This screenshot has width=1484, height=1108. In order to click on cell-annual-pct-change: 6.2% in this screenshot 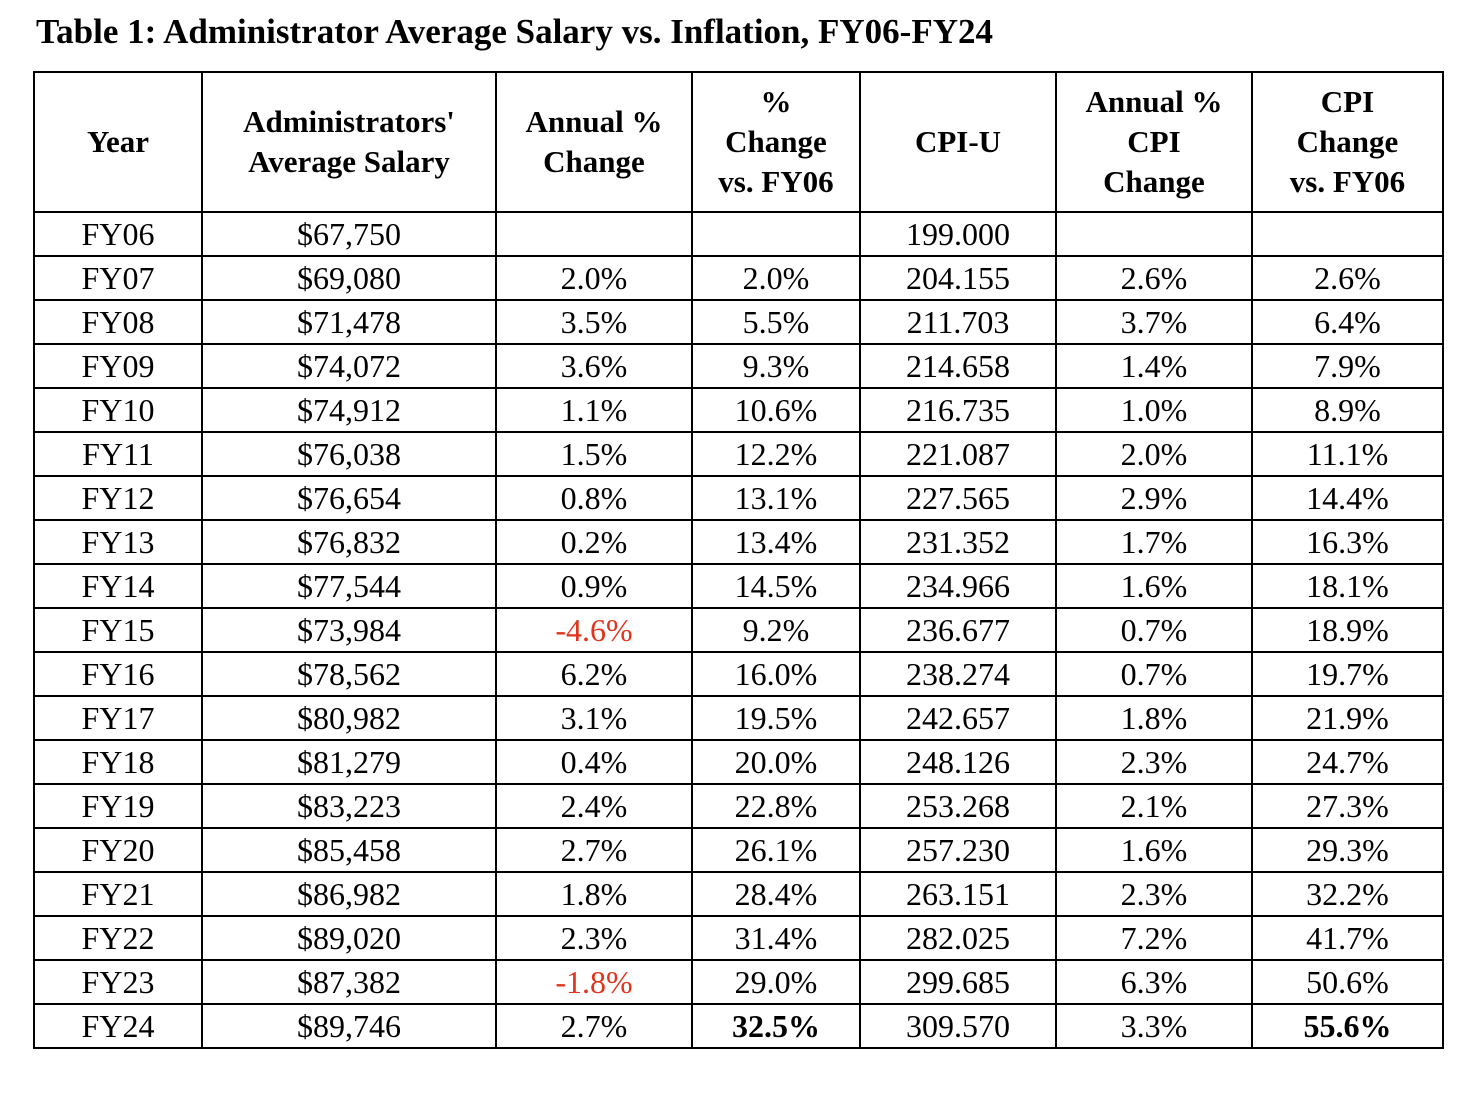, I will do `click(594, 674)`.